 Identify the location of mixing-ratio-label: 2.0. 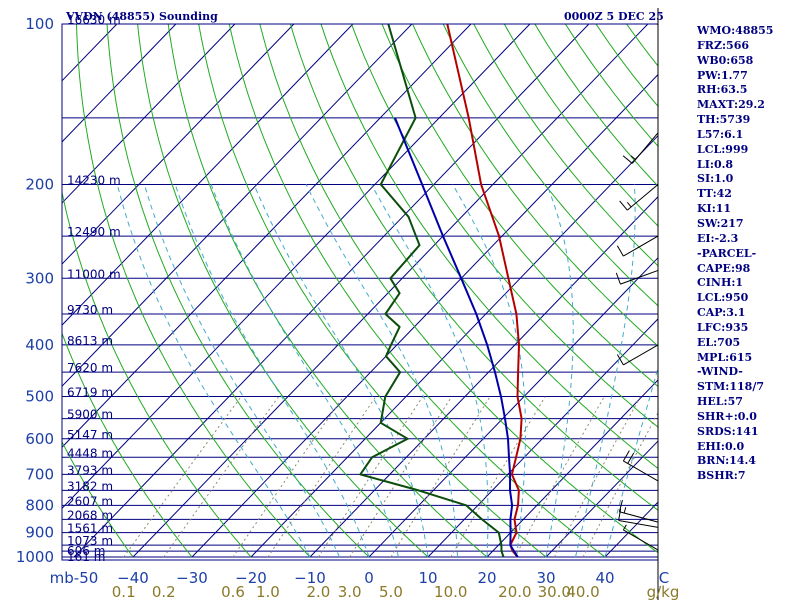
(318, 591).